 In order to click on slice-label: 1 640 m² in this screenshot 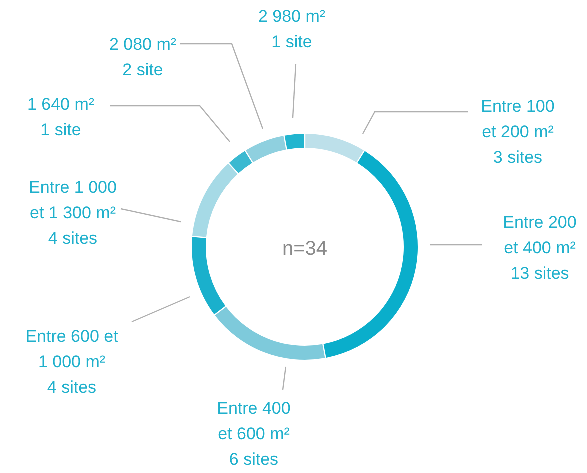, I will do `click(61, 104)`.